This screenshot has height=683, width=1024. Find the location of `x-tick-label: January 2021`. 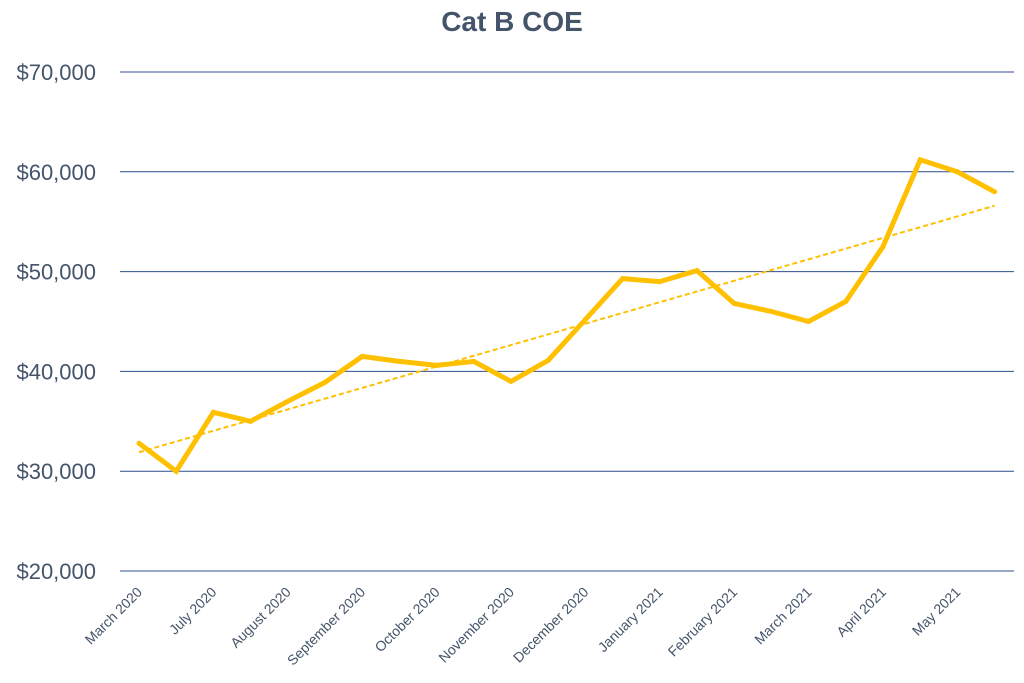

x-tick-label: January 2021 is located at coordinates (630, 619).